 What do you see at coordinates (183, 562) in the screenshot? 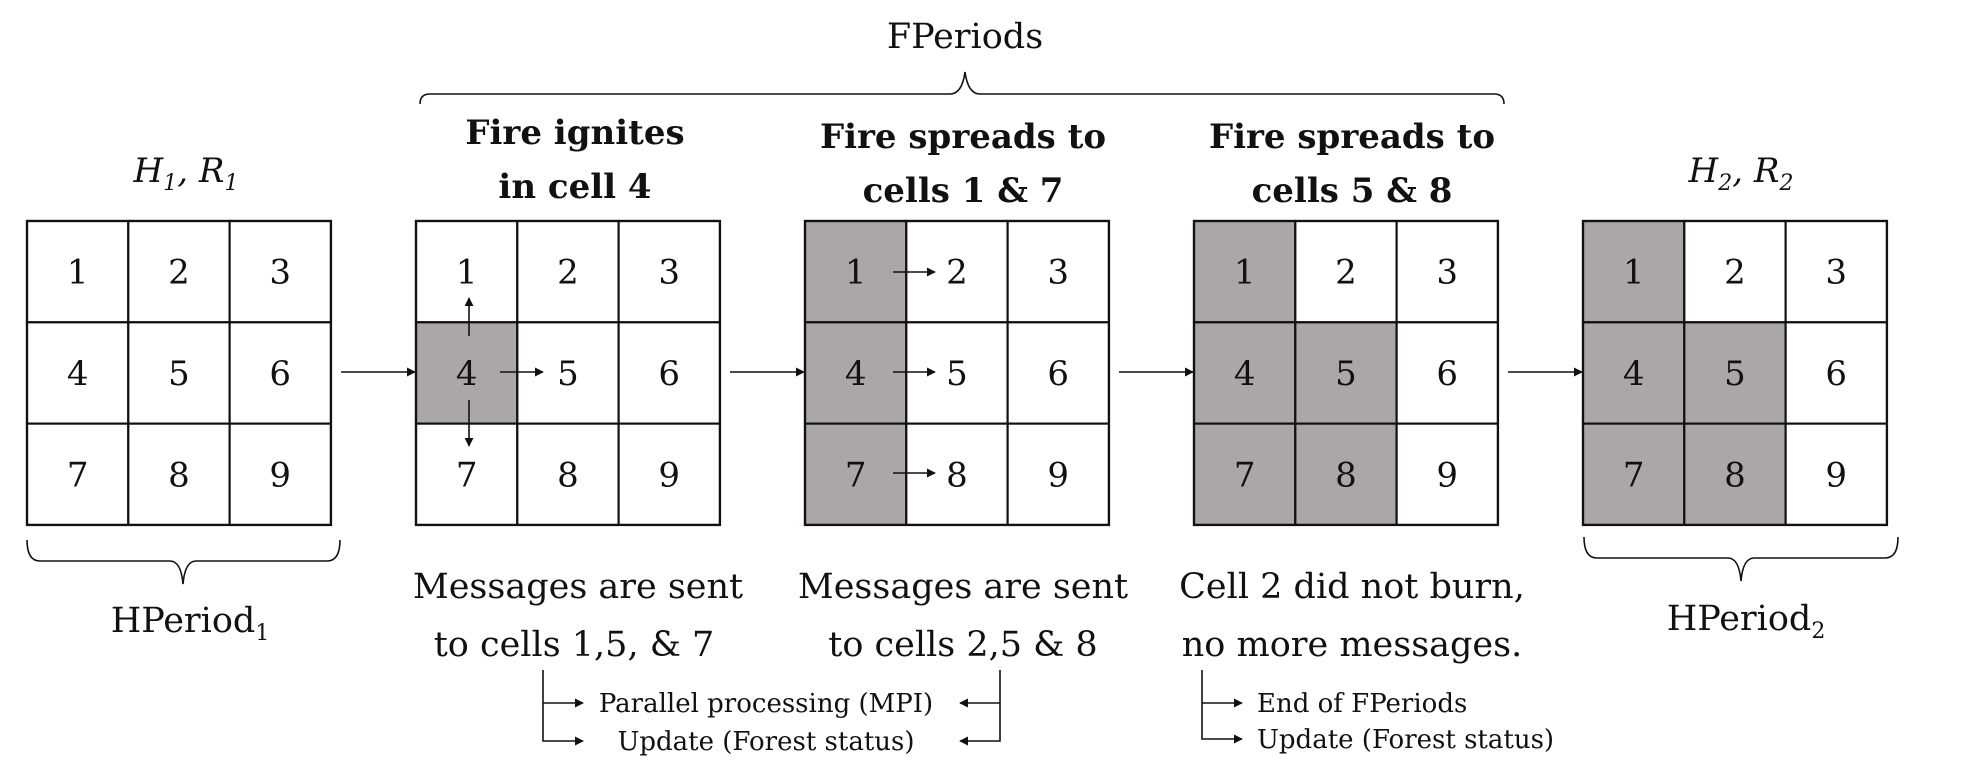
I see `hperiod-1-brace` at bounding box center [183, 562].